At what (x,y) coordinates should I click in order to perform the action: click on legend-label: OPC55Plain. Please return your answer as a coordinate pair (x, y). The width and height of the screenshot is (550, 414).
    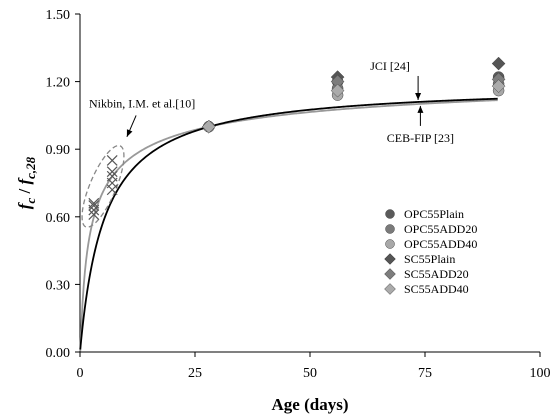
    Looking at the image, I should click on (434, 214).